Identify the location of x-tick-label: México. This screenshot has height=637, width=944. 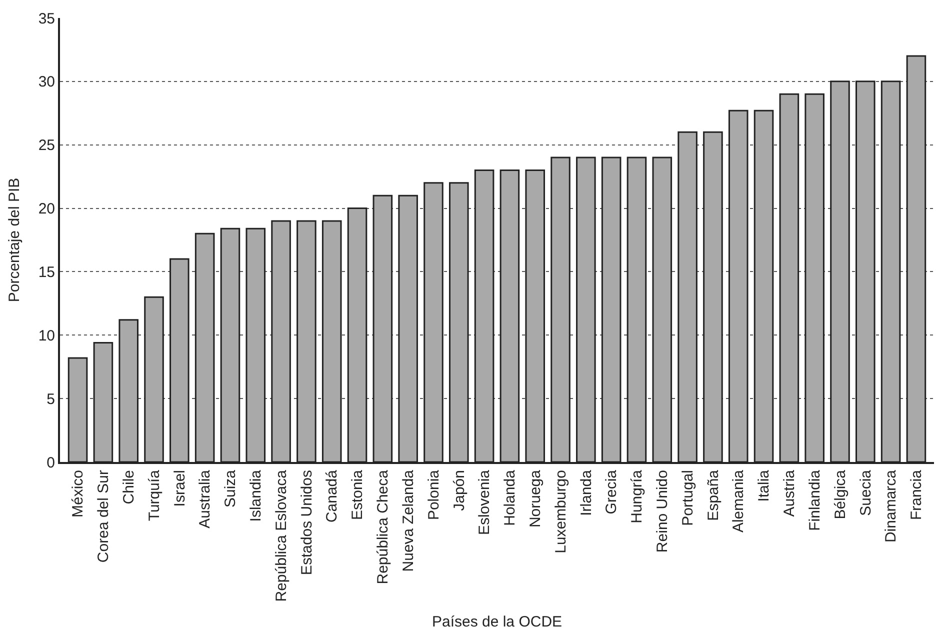
(78, 494).